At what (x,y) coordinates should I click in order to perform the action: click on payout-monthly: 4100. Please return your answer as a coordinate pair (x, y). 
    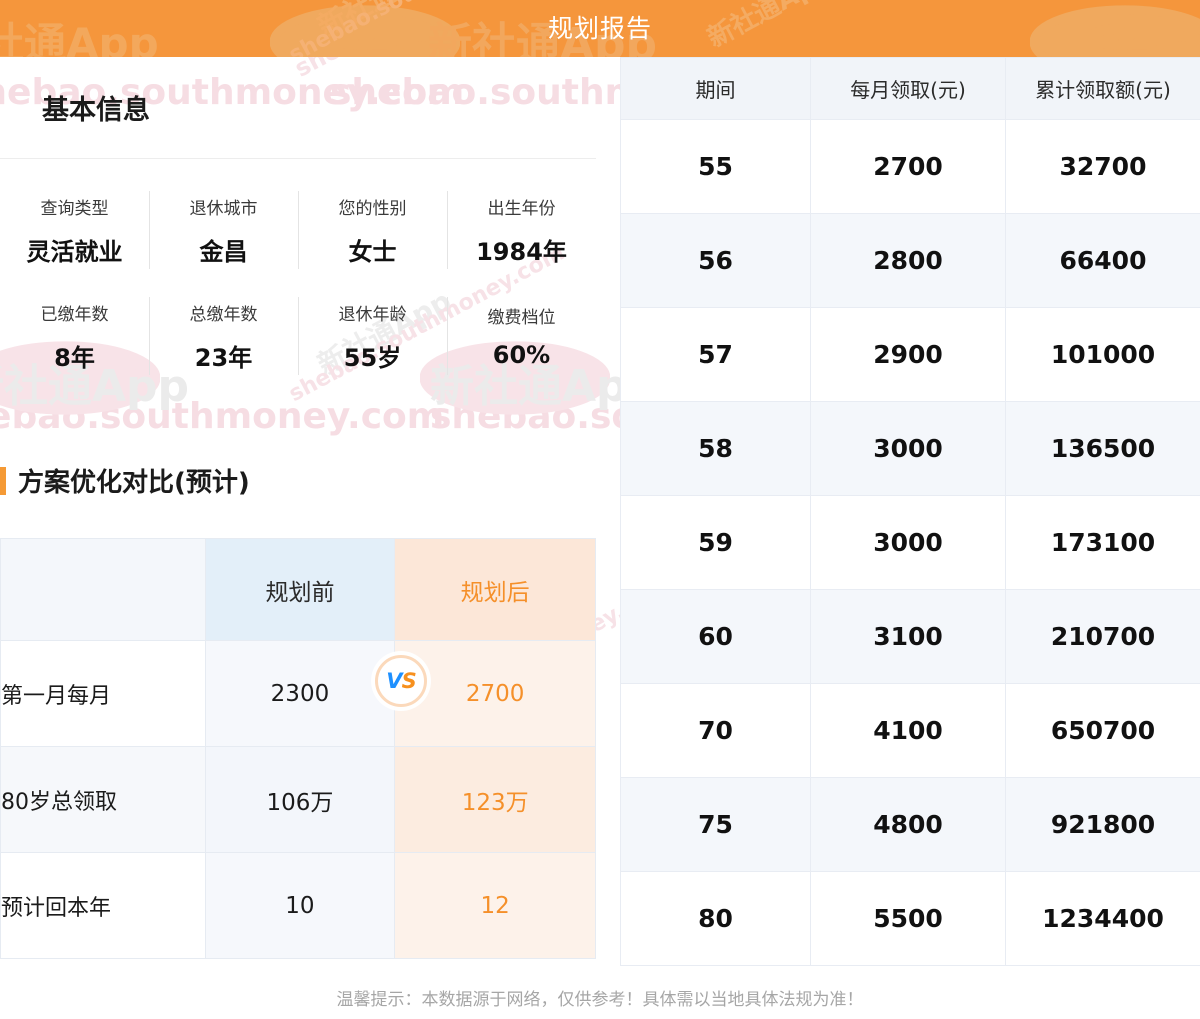
    Looking at the image, I should click on (908, 730).